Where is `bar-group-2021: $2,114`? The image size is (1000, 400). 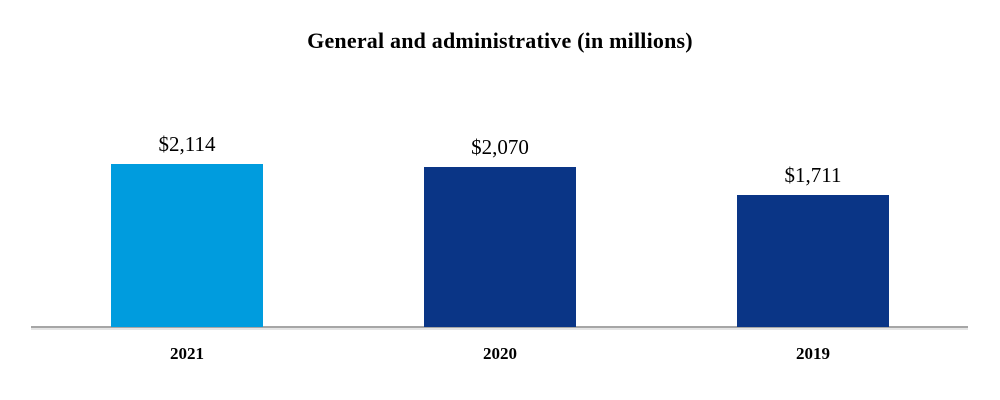
bar-group-2021: $2,114 is located at coordinates (187, 229).